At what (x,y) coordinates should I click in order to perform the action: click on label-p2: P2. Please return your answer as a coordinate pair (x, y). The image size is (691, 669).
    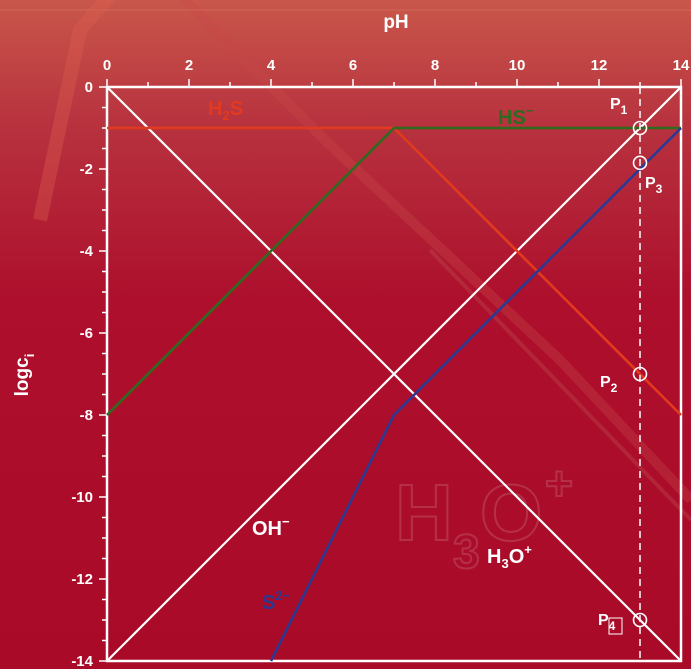
    Looking at the image, I should click on (609, 384).